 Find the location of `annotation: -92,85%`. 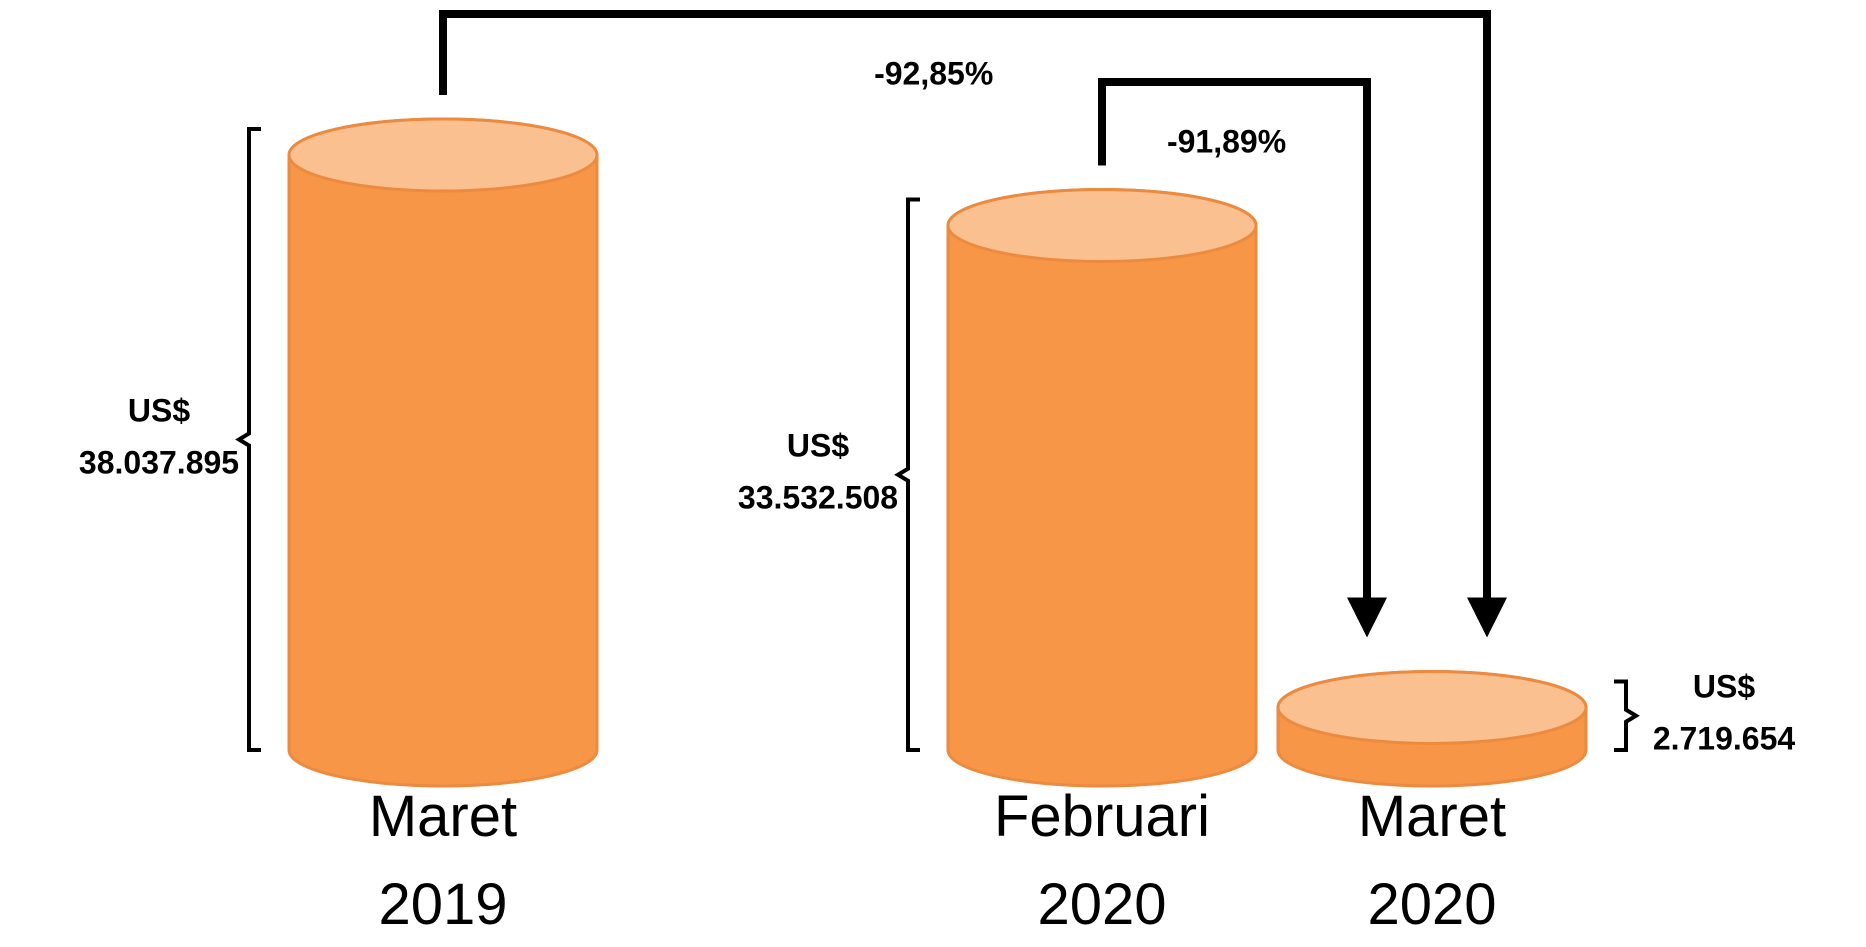

annotation: -92,85% is located at coordinates (933, 73).